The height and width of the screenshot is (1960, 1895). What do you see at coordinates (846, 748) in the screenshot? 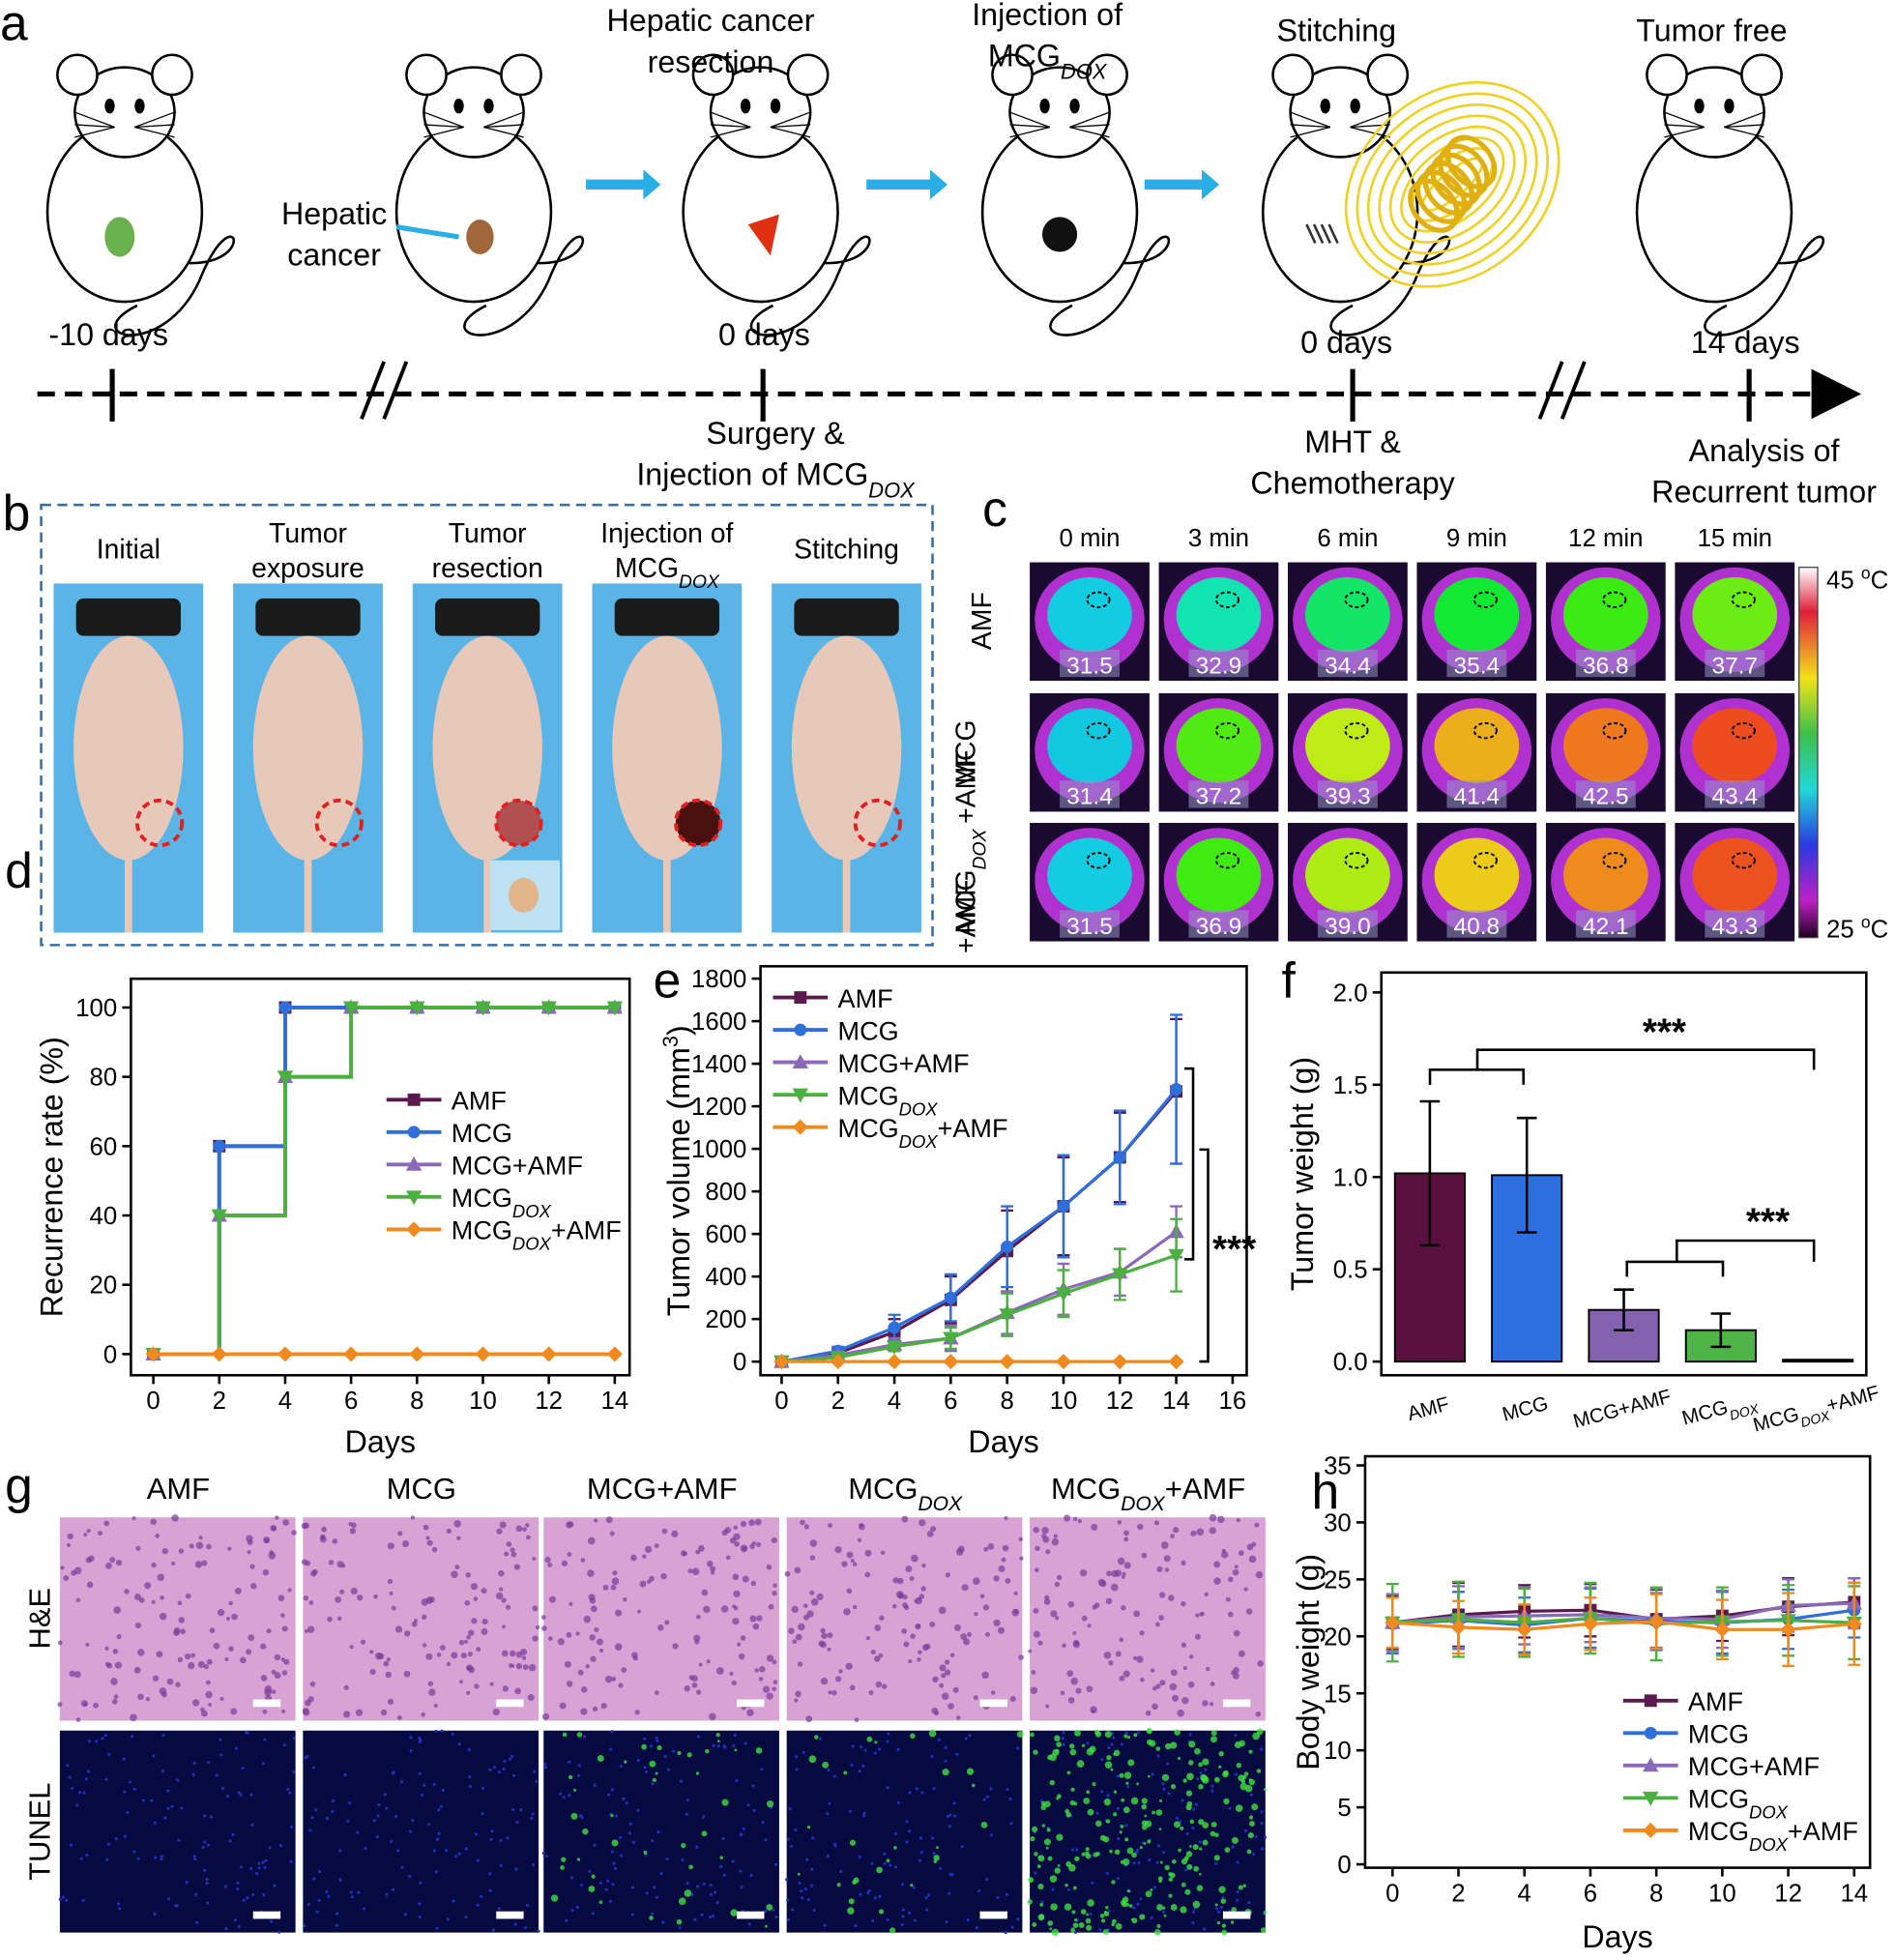
I see `mouse-body` at bounding box center [846, 748].